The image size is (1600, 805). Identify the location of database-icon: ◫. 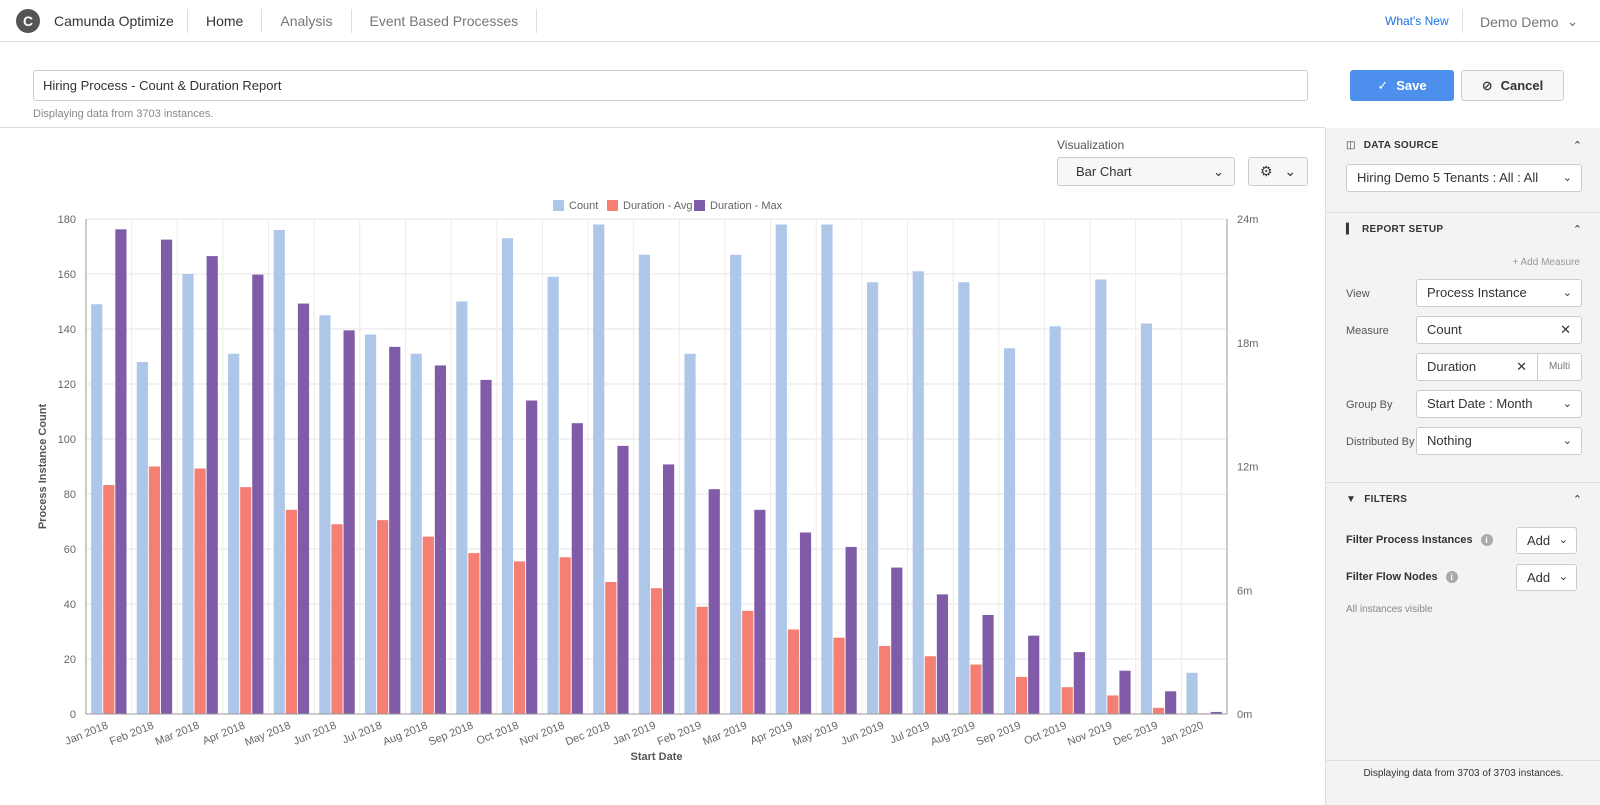
(1351, 145).